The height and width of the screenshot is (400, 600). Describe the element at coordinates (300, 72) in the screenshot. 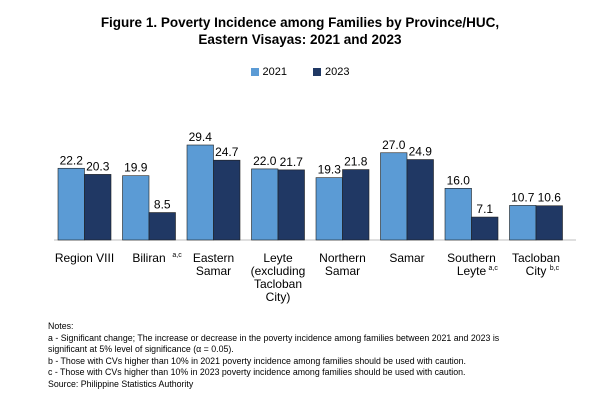

I see `chart-legend: 2021 2023` at that location.